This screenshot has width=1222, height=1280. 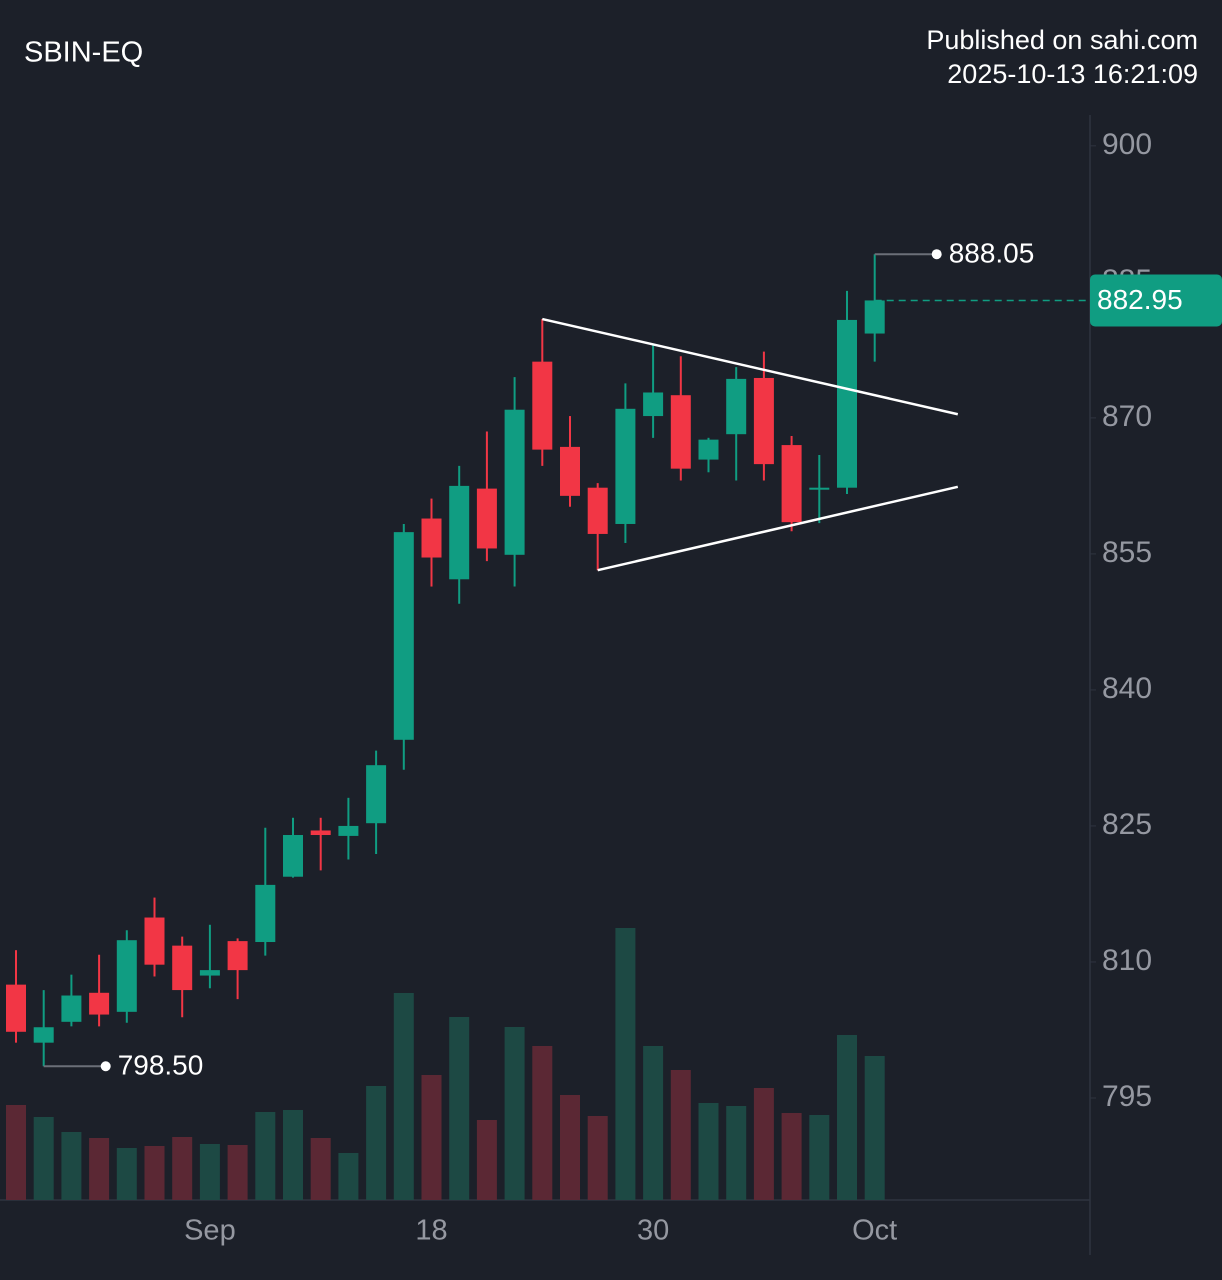 I want to click on y-tick-label: 870, so click(x=1127, y=416).